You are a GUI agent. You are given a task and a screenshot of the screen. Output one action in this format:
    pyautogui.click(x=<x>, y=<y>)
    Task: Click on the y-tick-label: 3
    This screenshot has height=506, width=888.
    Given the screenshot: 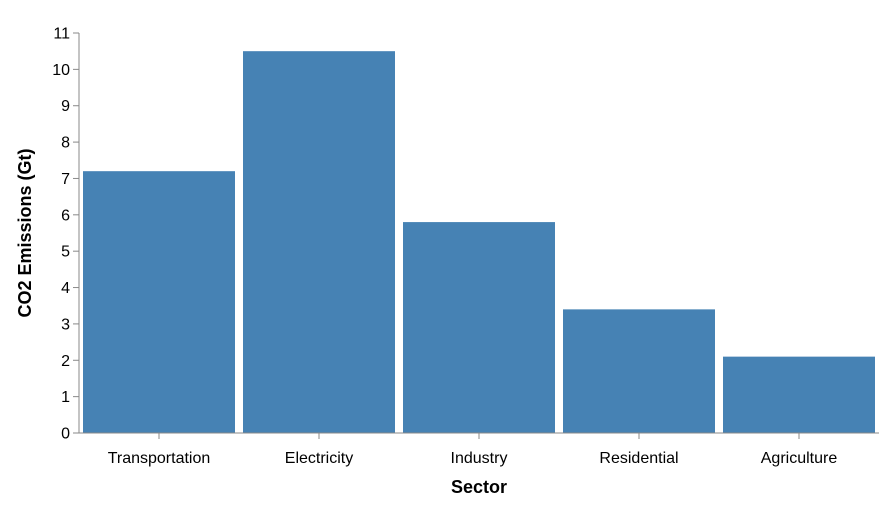 What is the action you would take?
    pyautogui.click(x=65, y=324)
    